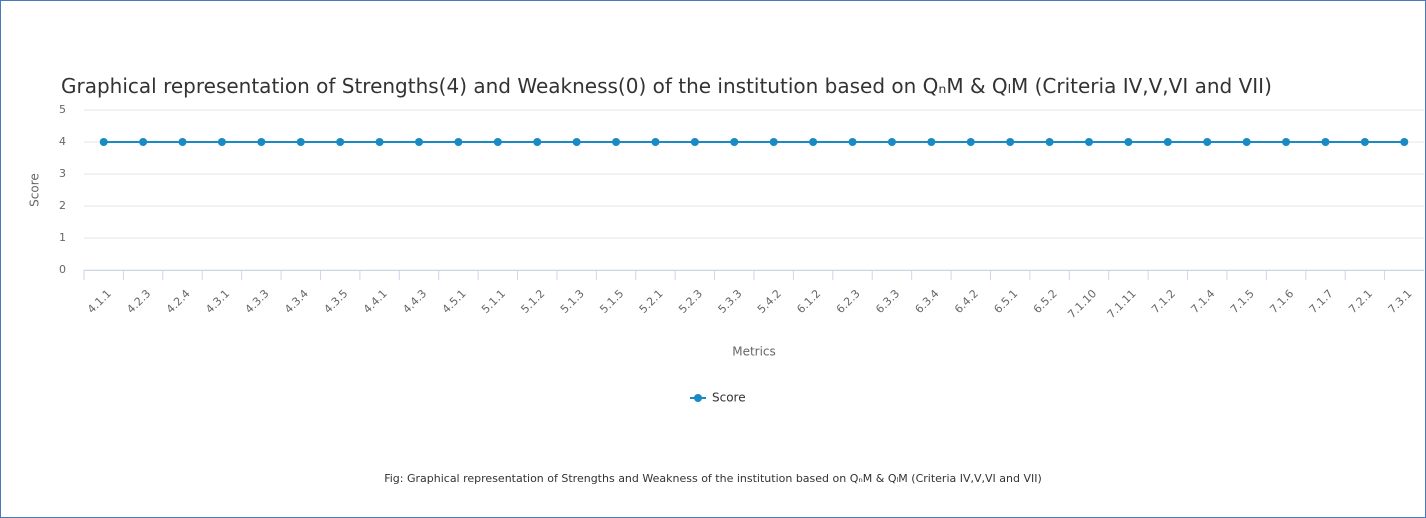  I want to click on x-tick-label: 5.1.1, so click(493, 301).